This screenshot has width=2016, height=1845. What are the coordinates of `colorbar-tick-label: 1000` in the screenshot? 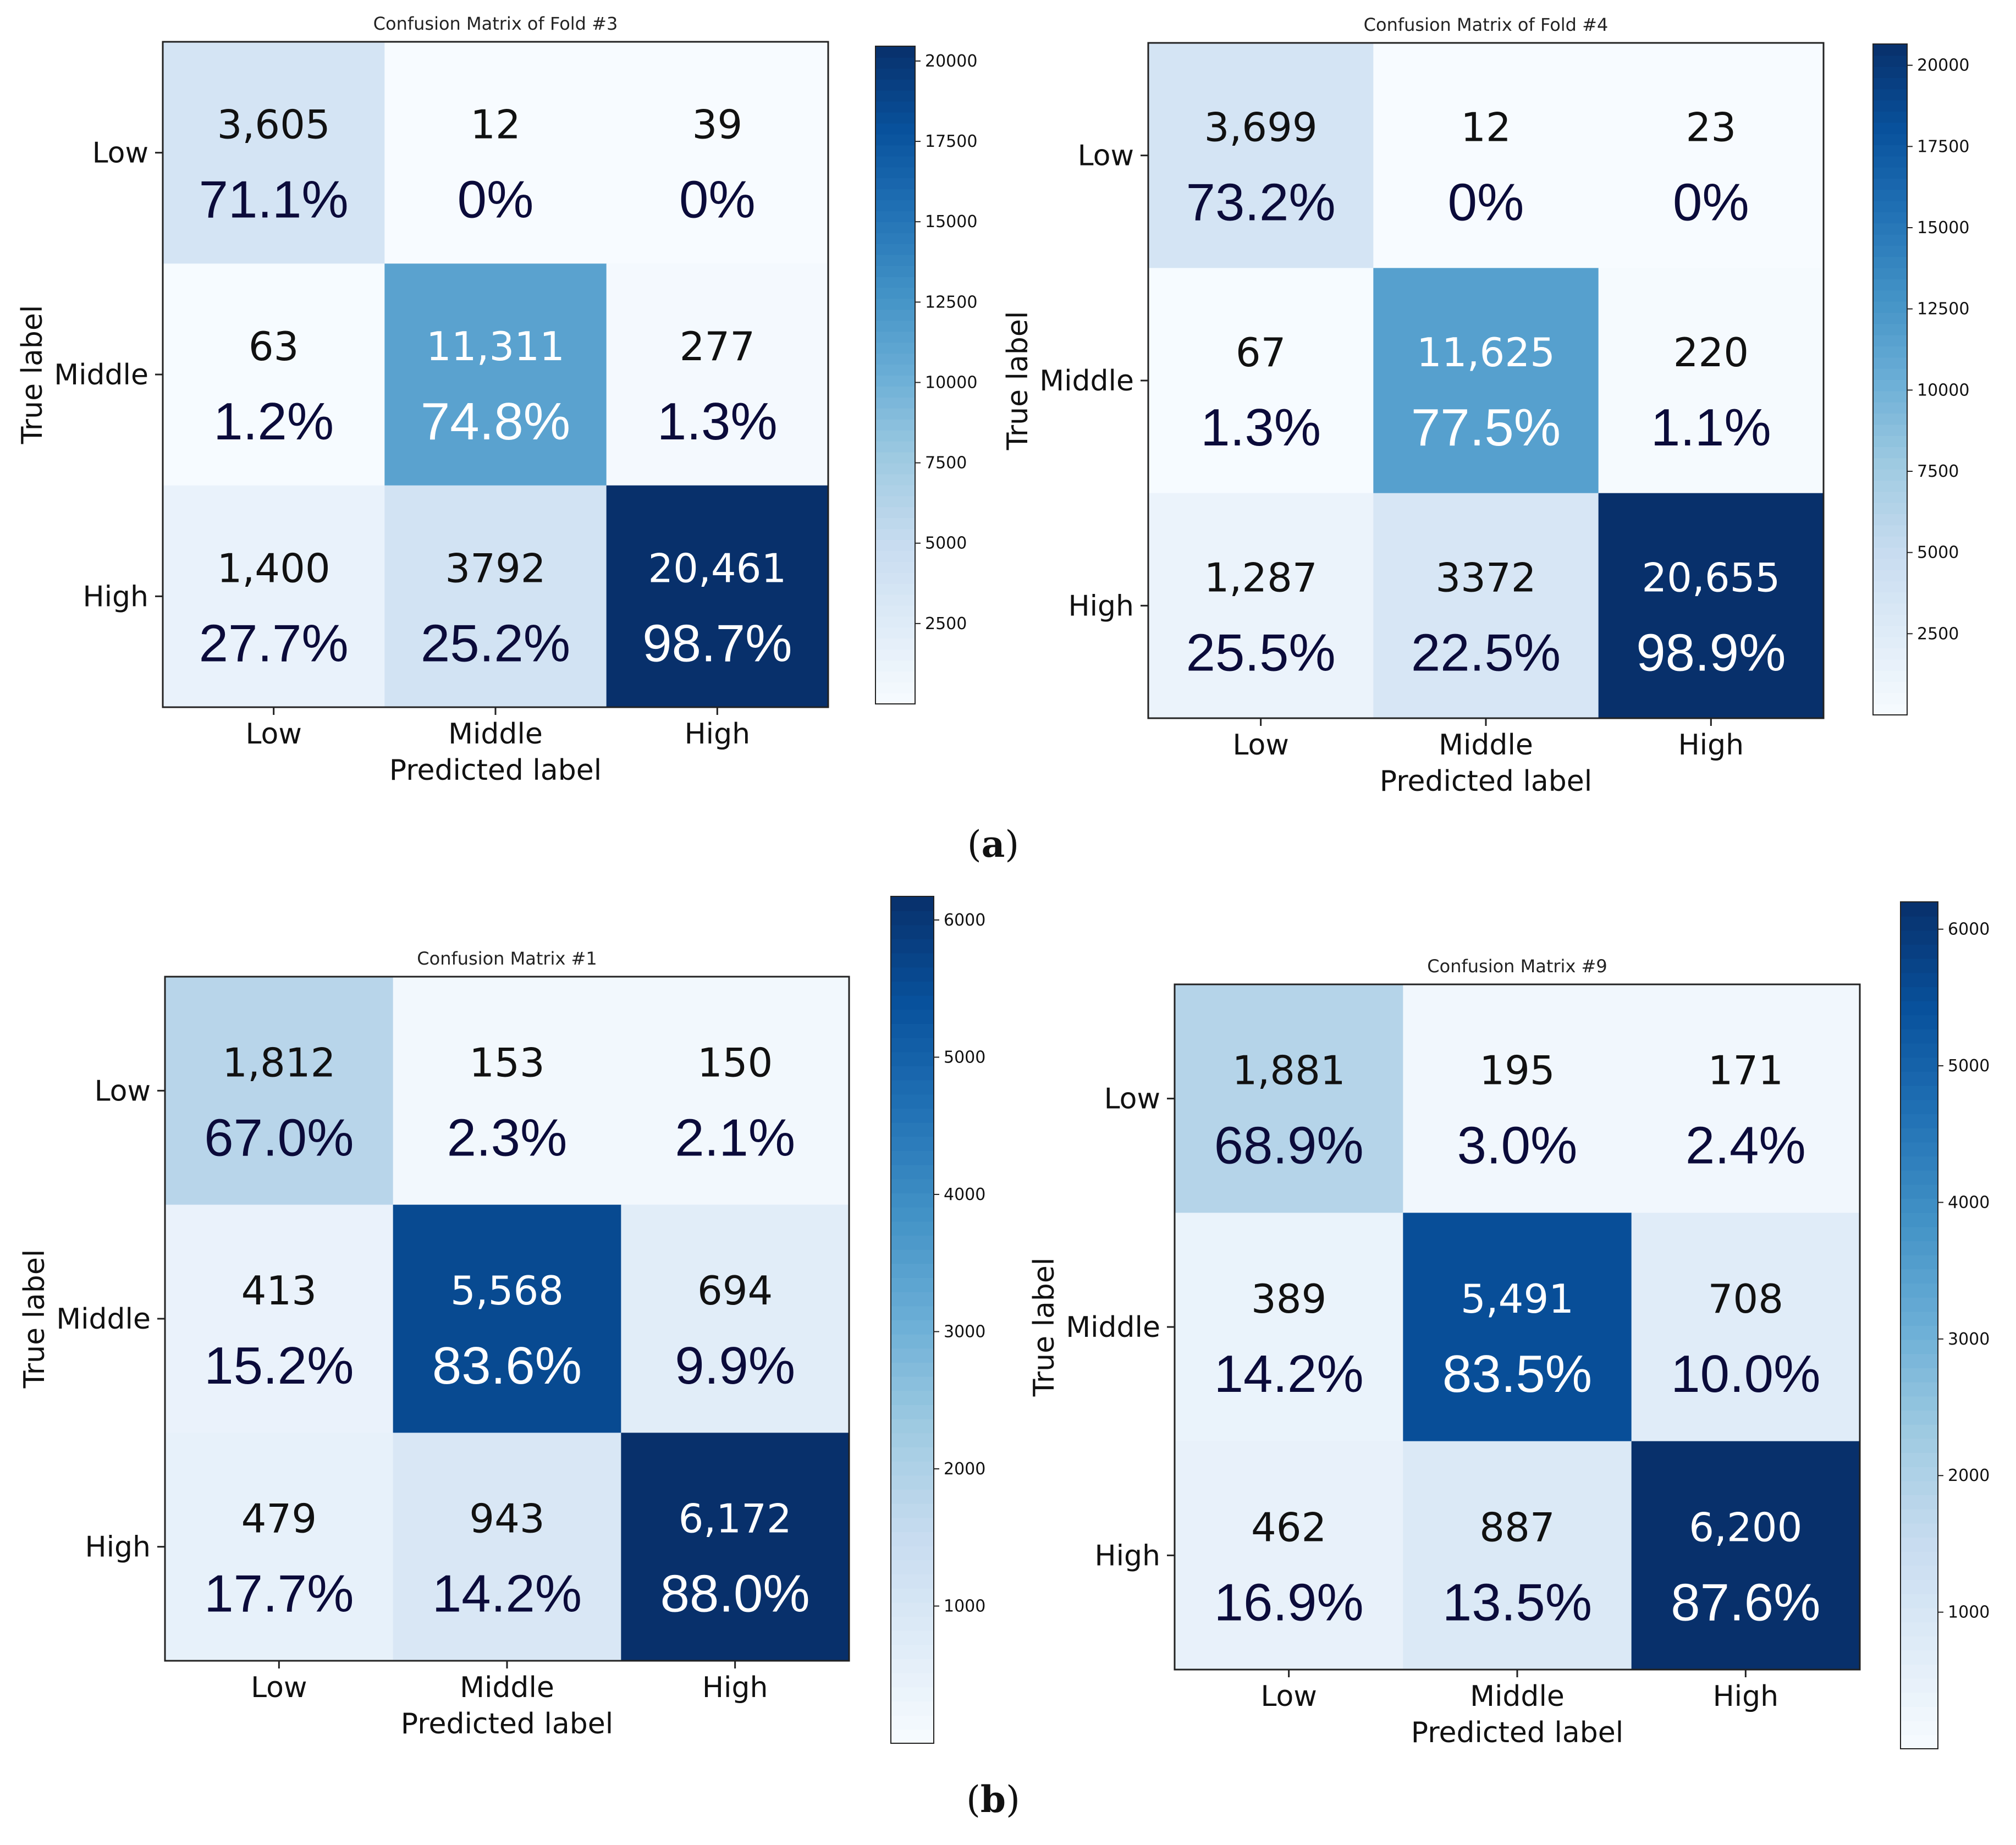 It's located at (964, 1606).